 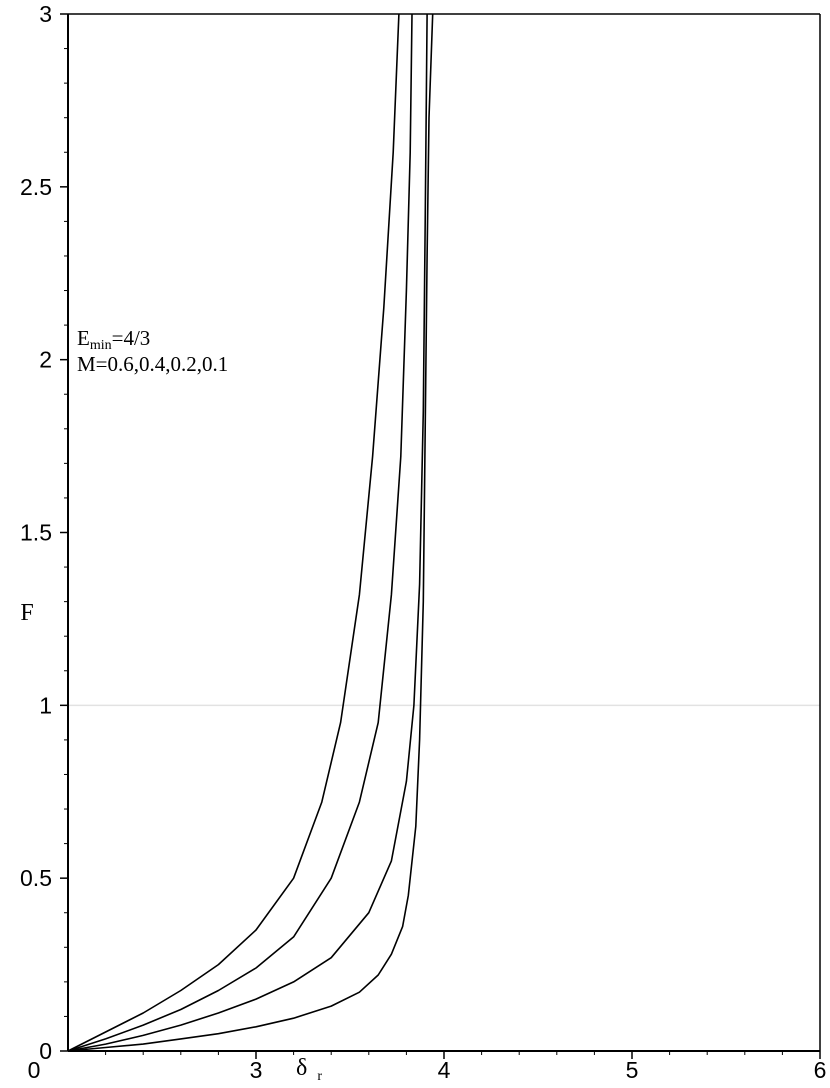 What do you see at coordinates (309, 1069) in the screenshot?
I see `x-axis-label: δ r` at bounding box center [309, 1069].